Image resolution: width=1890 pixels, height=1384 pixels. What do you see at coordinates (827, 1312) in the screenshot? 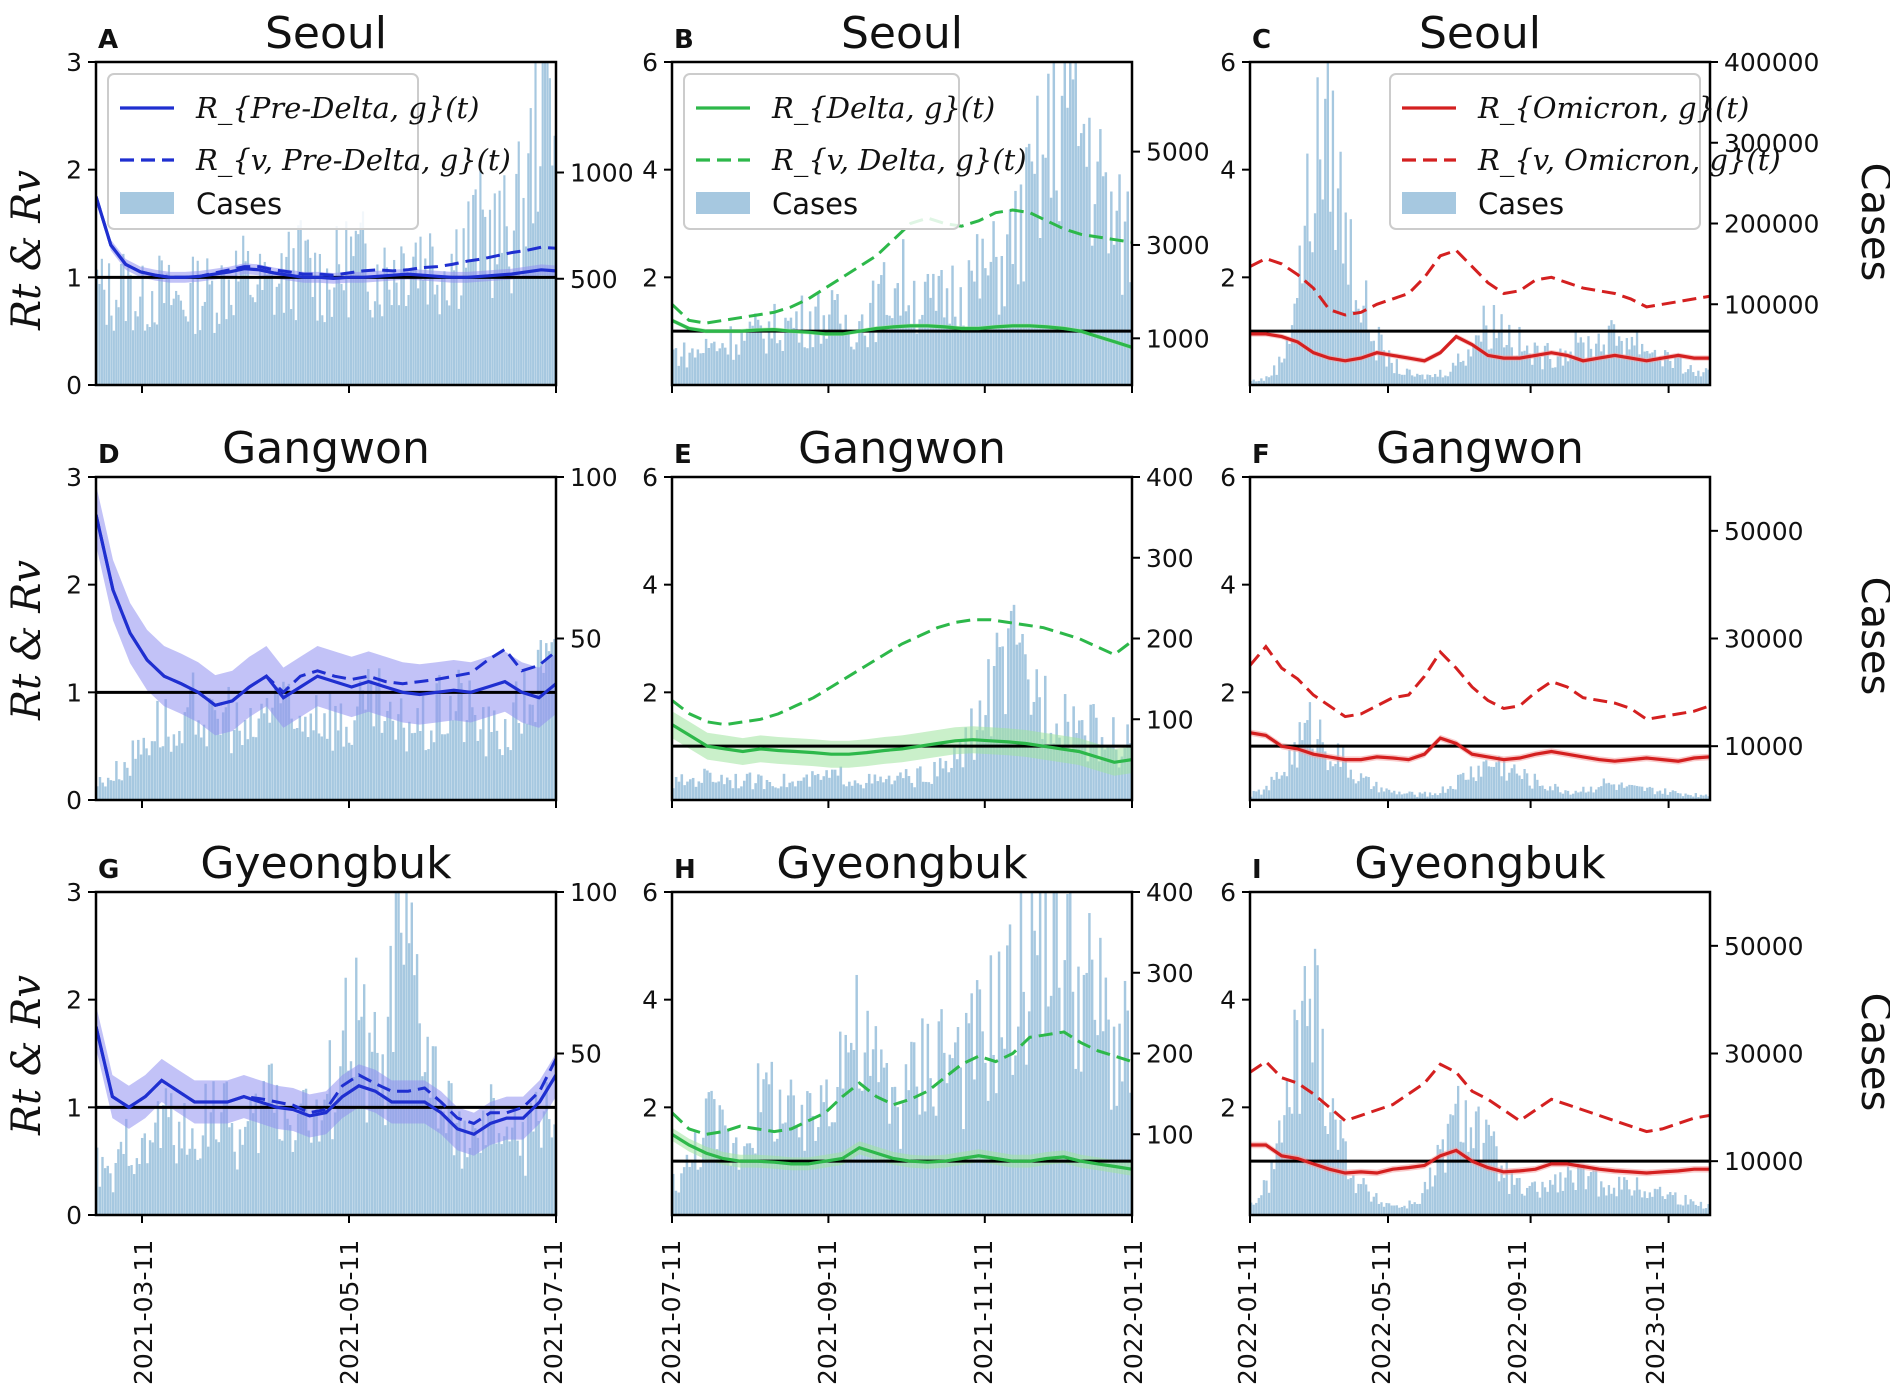
I see `date-tick-2021-09-11: 2021-09-11` at bounding box center [827, 1312].